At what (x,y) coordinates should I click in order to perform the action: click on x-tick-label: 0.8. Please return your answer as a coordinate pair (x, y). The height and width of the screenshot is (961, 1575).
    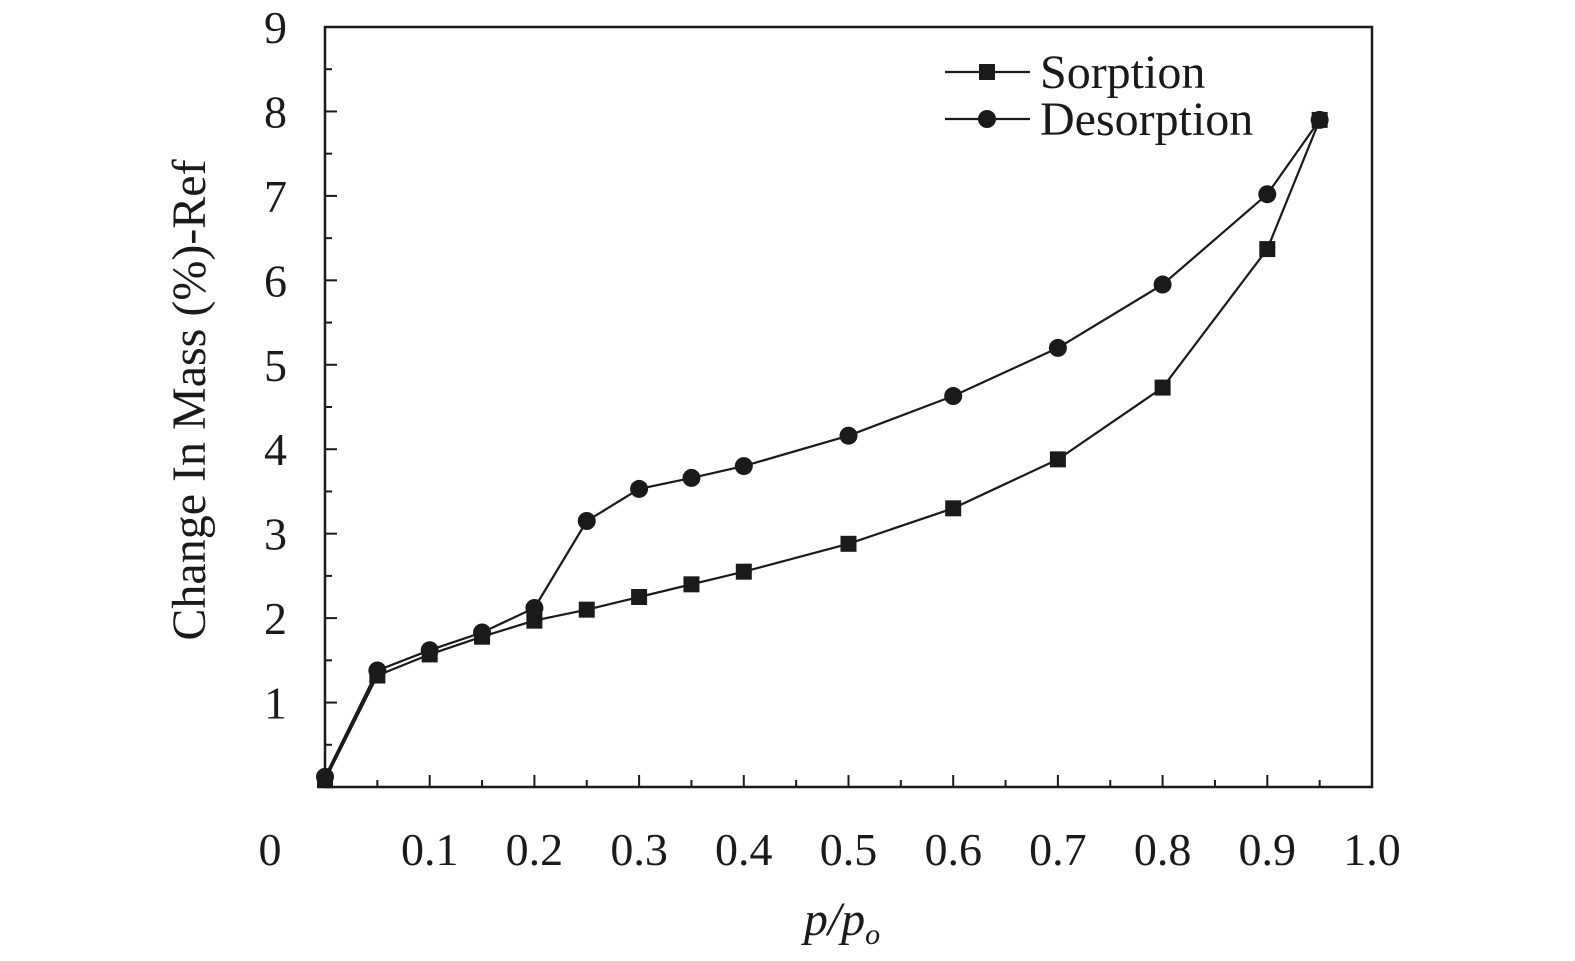
    Looking at the image, I should click on (1163, 849).